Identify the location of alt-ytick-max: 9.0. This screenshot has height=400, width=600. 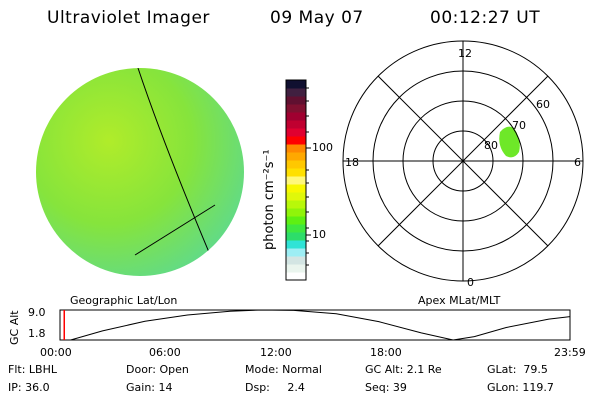
(37, 312).